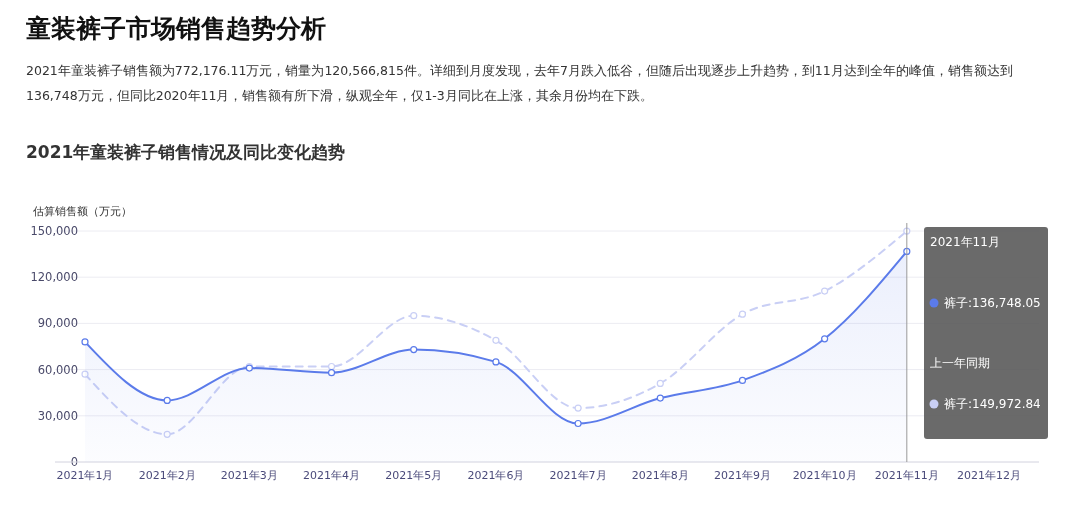  What do you see at coordinates (57, 369) in the screenshot?
I see `y-tick-label: 60,000` at bounding box center [57, 369].